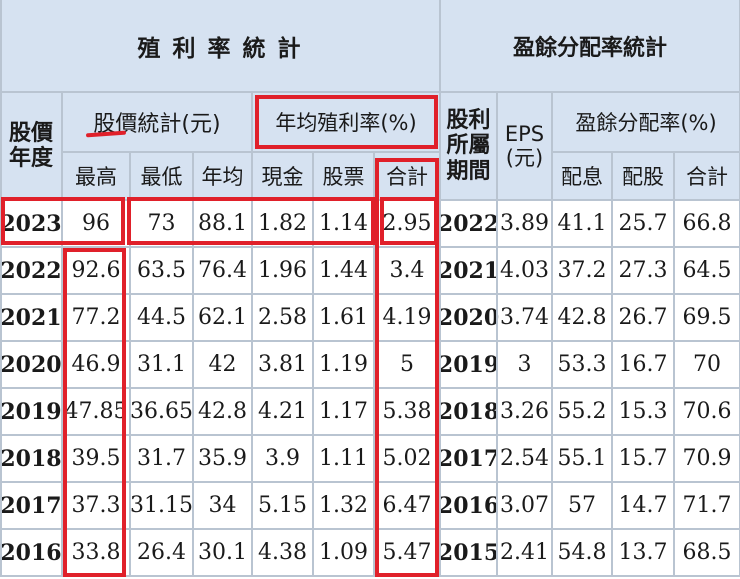  I want to click on cell-low: 26.4, so click(161, 552).